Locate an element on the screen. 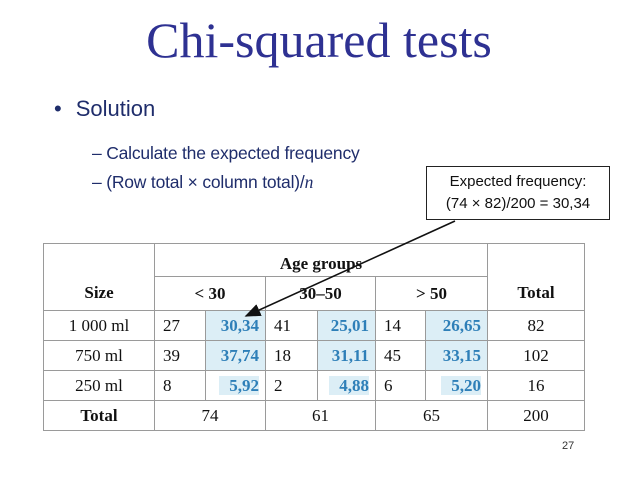 Image resolution: width=638 pixels, height=479 pixels. grand-total-cell: 200 is located at coordinates (536, 415).